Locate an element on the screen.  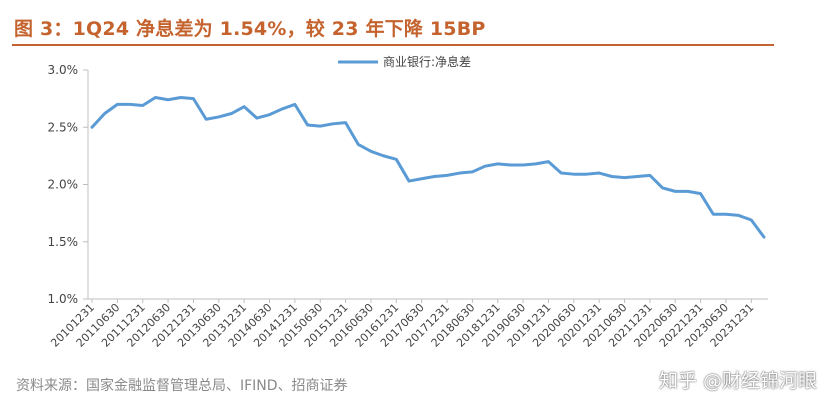
y-tick-label: 2.5% is located at coordinates (63, 127).